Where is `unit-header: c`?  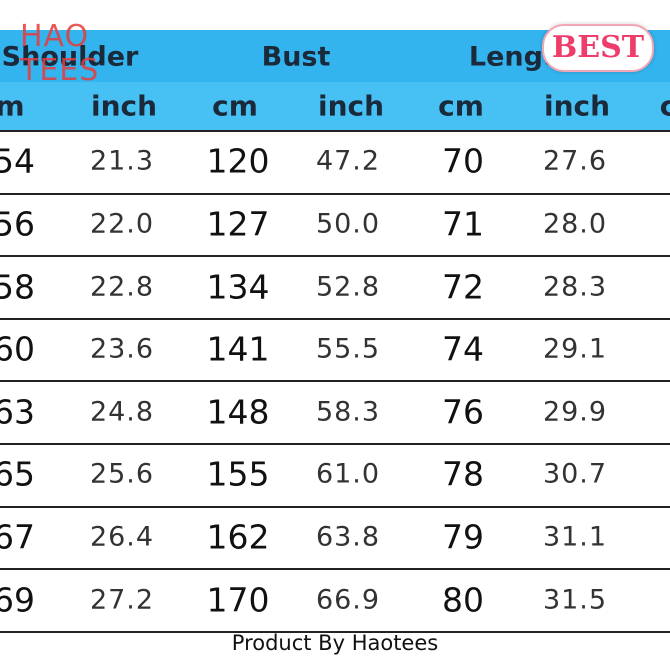
unit-header: c is located at coordinates (664, 106).